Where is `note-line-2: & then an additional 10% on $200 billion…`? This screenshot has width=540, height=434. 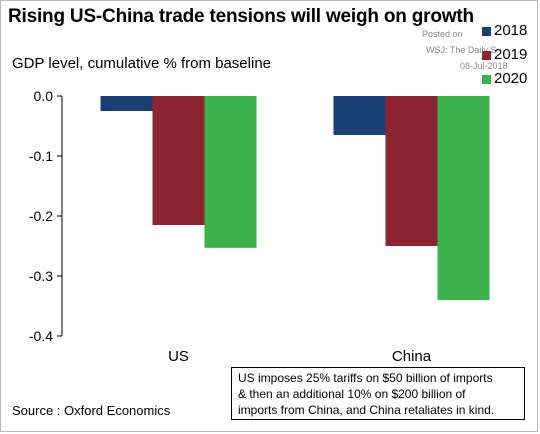
note-line-2: & then an additional 10% on $200 billion… is located at coordinates (352, 394).